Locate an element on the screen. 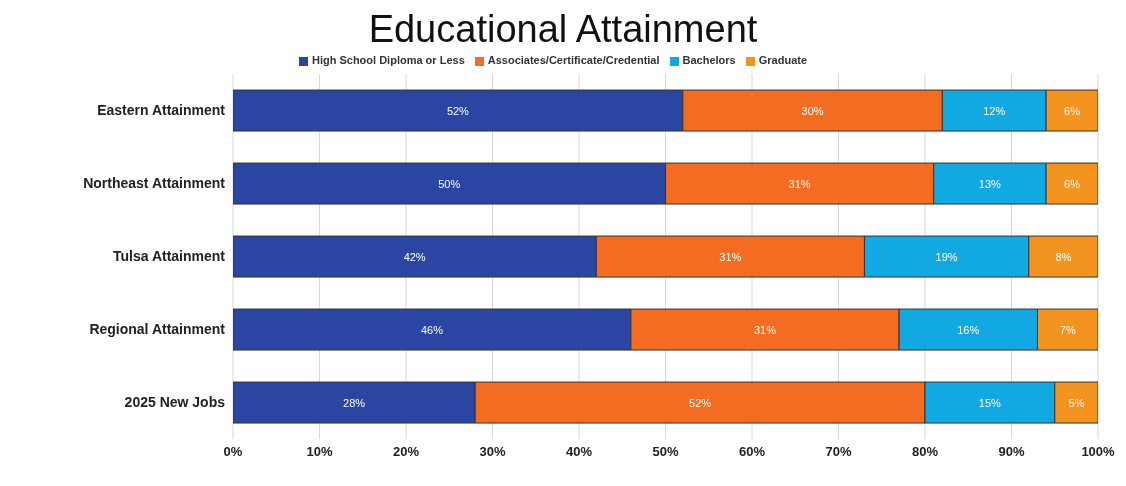  data-label: 15% is located at coordinates (990, 402).